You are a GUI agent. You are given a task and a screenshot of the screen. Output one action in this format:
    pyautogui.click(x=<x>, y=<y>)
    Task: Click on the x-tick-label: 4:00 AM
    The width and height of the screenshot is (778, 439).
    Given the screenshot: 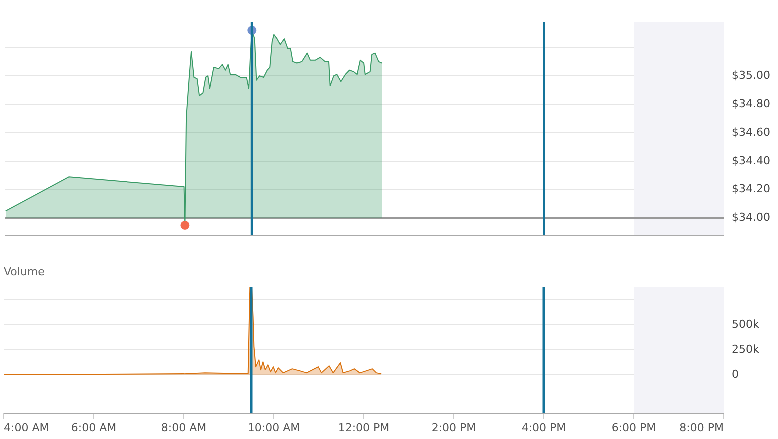 What is the action you would take?
    pyautogui.click(x=27, y=427)
    